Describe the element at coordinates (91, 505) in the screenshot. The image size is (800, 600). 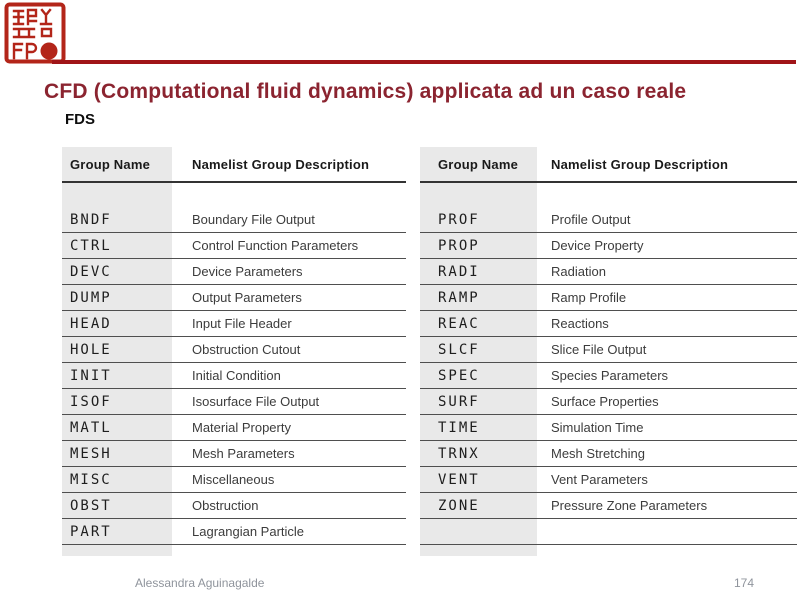
I see `group-name-cell: OBST` at that location.